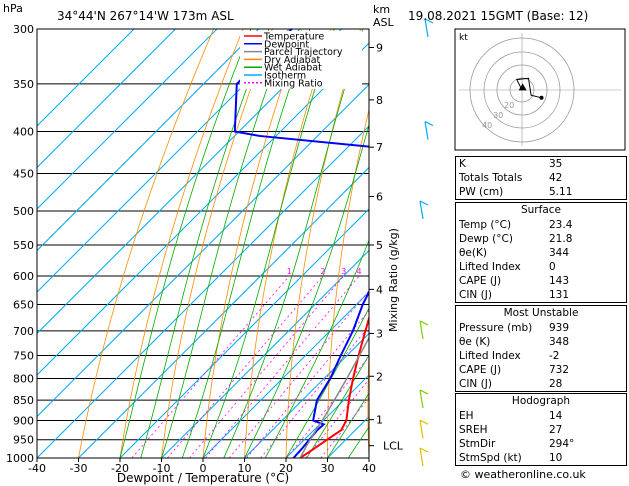 Image resolution: width=629 pixels, height=486 pixels. I want to click on temperature-trace, so click(334, 386).